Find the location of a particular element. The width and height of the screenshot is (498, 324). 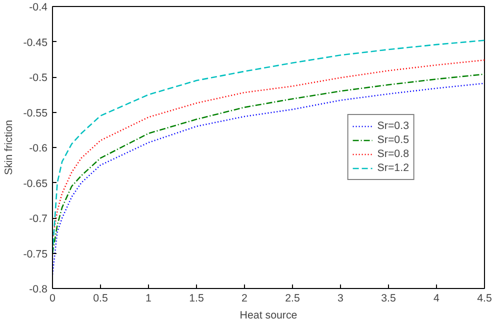

x-tick-label: 2 is located at coordinates (245, 298).